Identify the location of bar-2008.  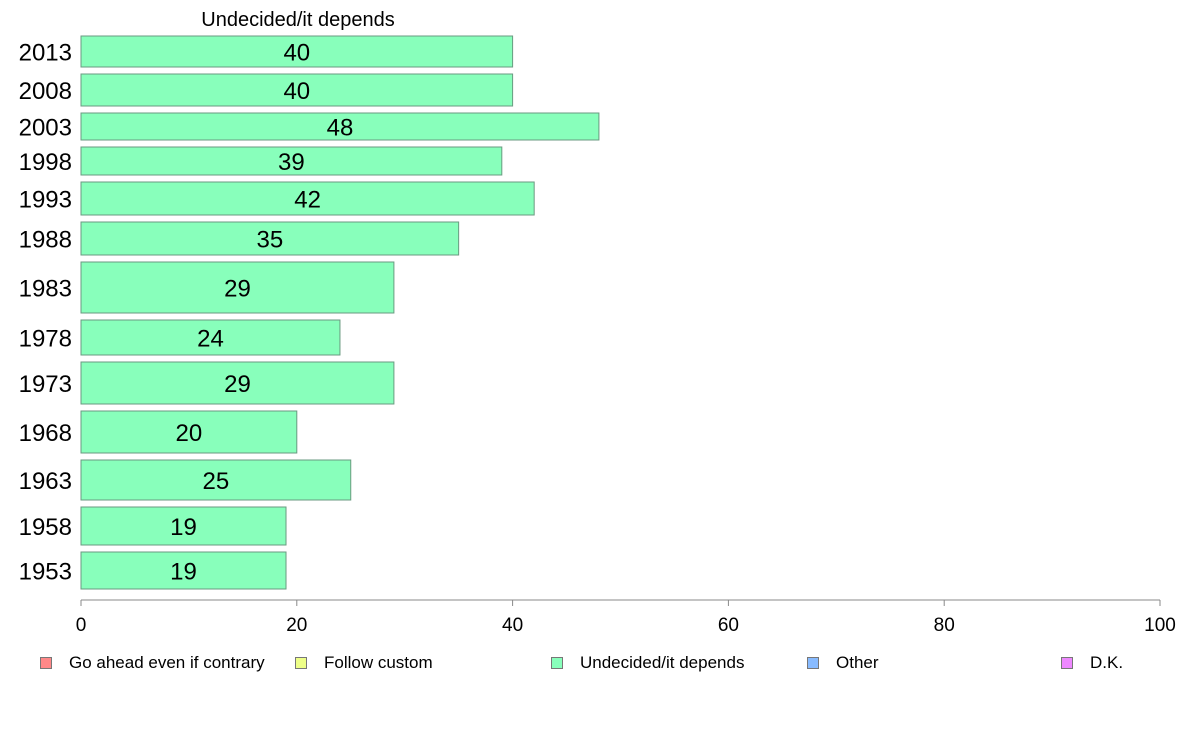
(297, 90).